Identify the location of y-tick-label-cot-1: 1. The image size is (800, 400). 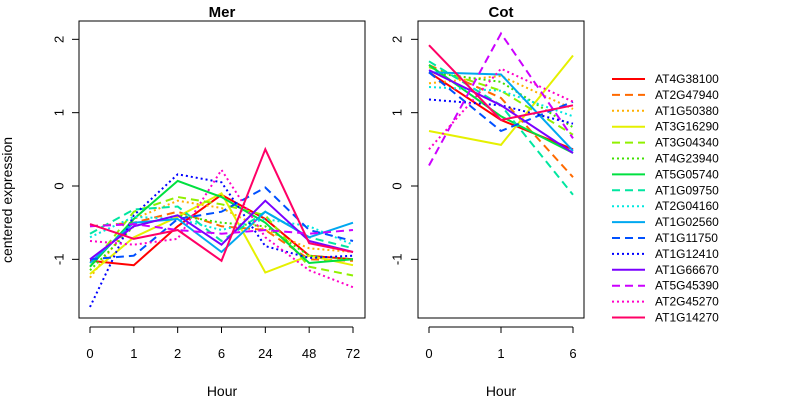
(396, 112).